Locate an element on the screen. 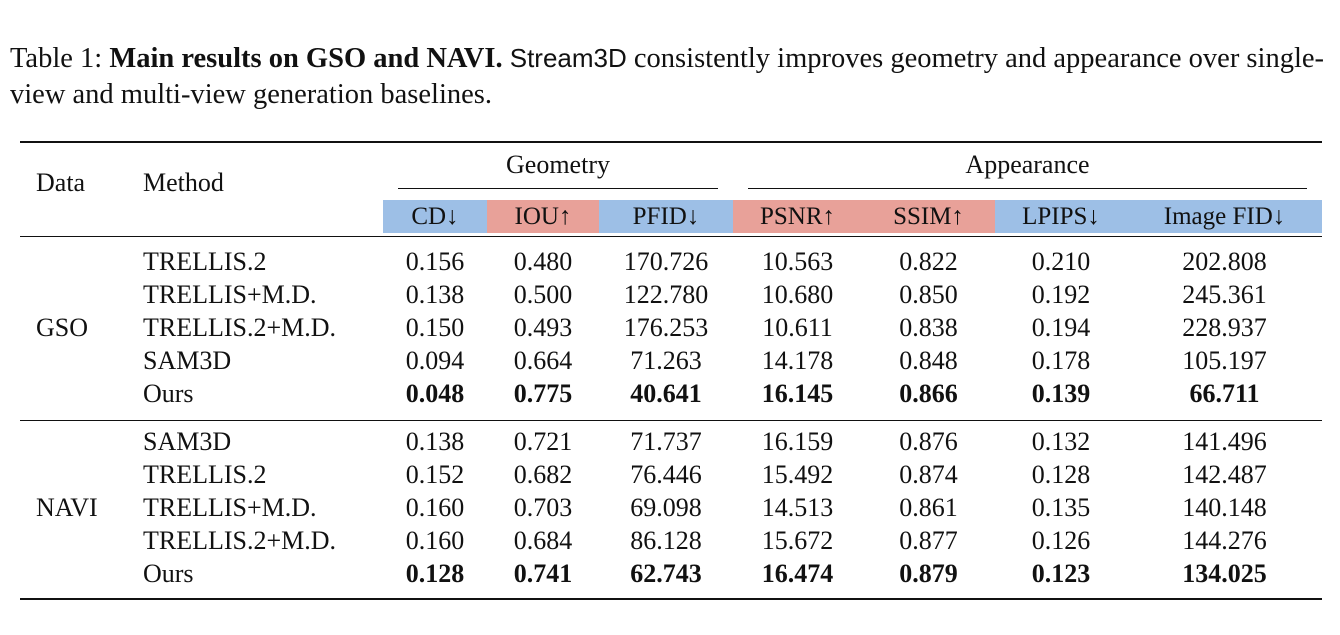  ssim-cell: 0.874 is located at coordinates (928, 474).